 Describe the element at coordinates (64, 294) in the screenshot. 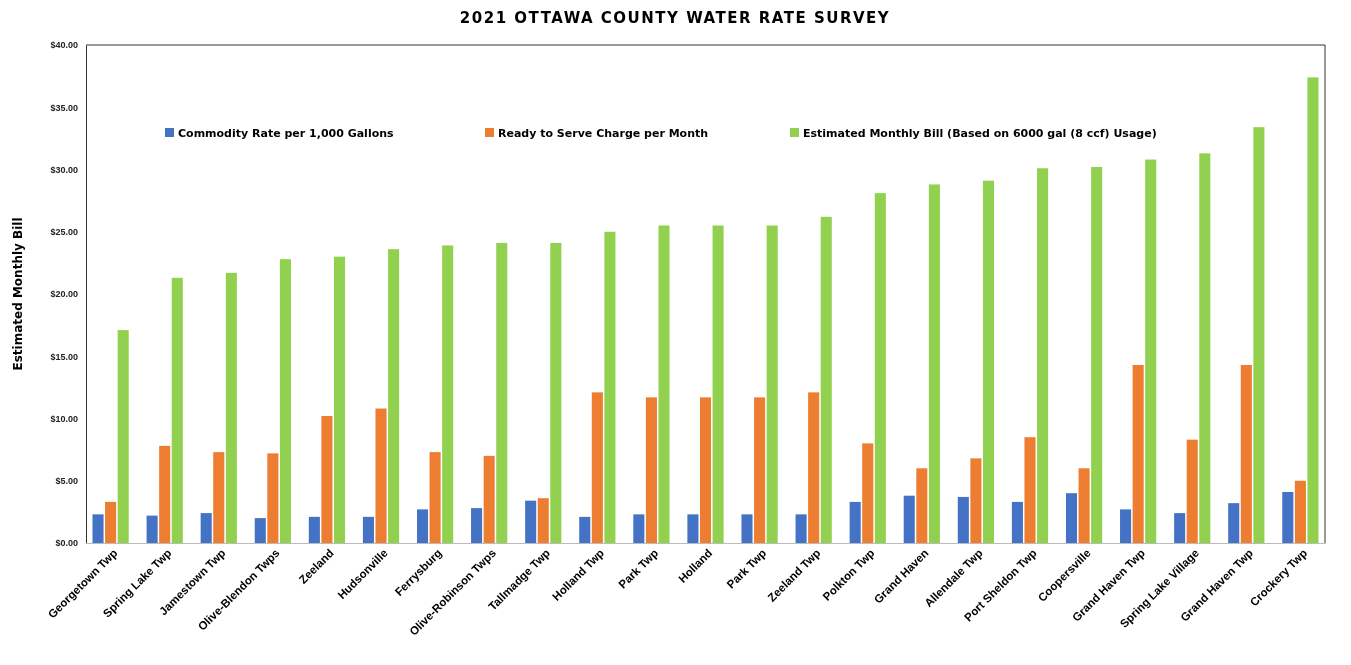

I see `y-tick-label: $20.00` at that location.